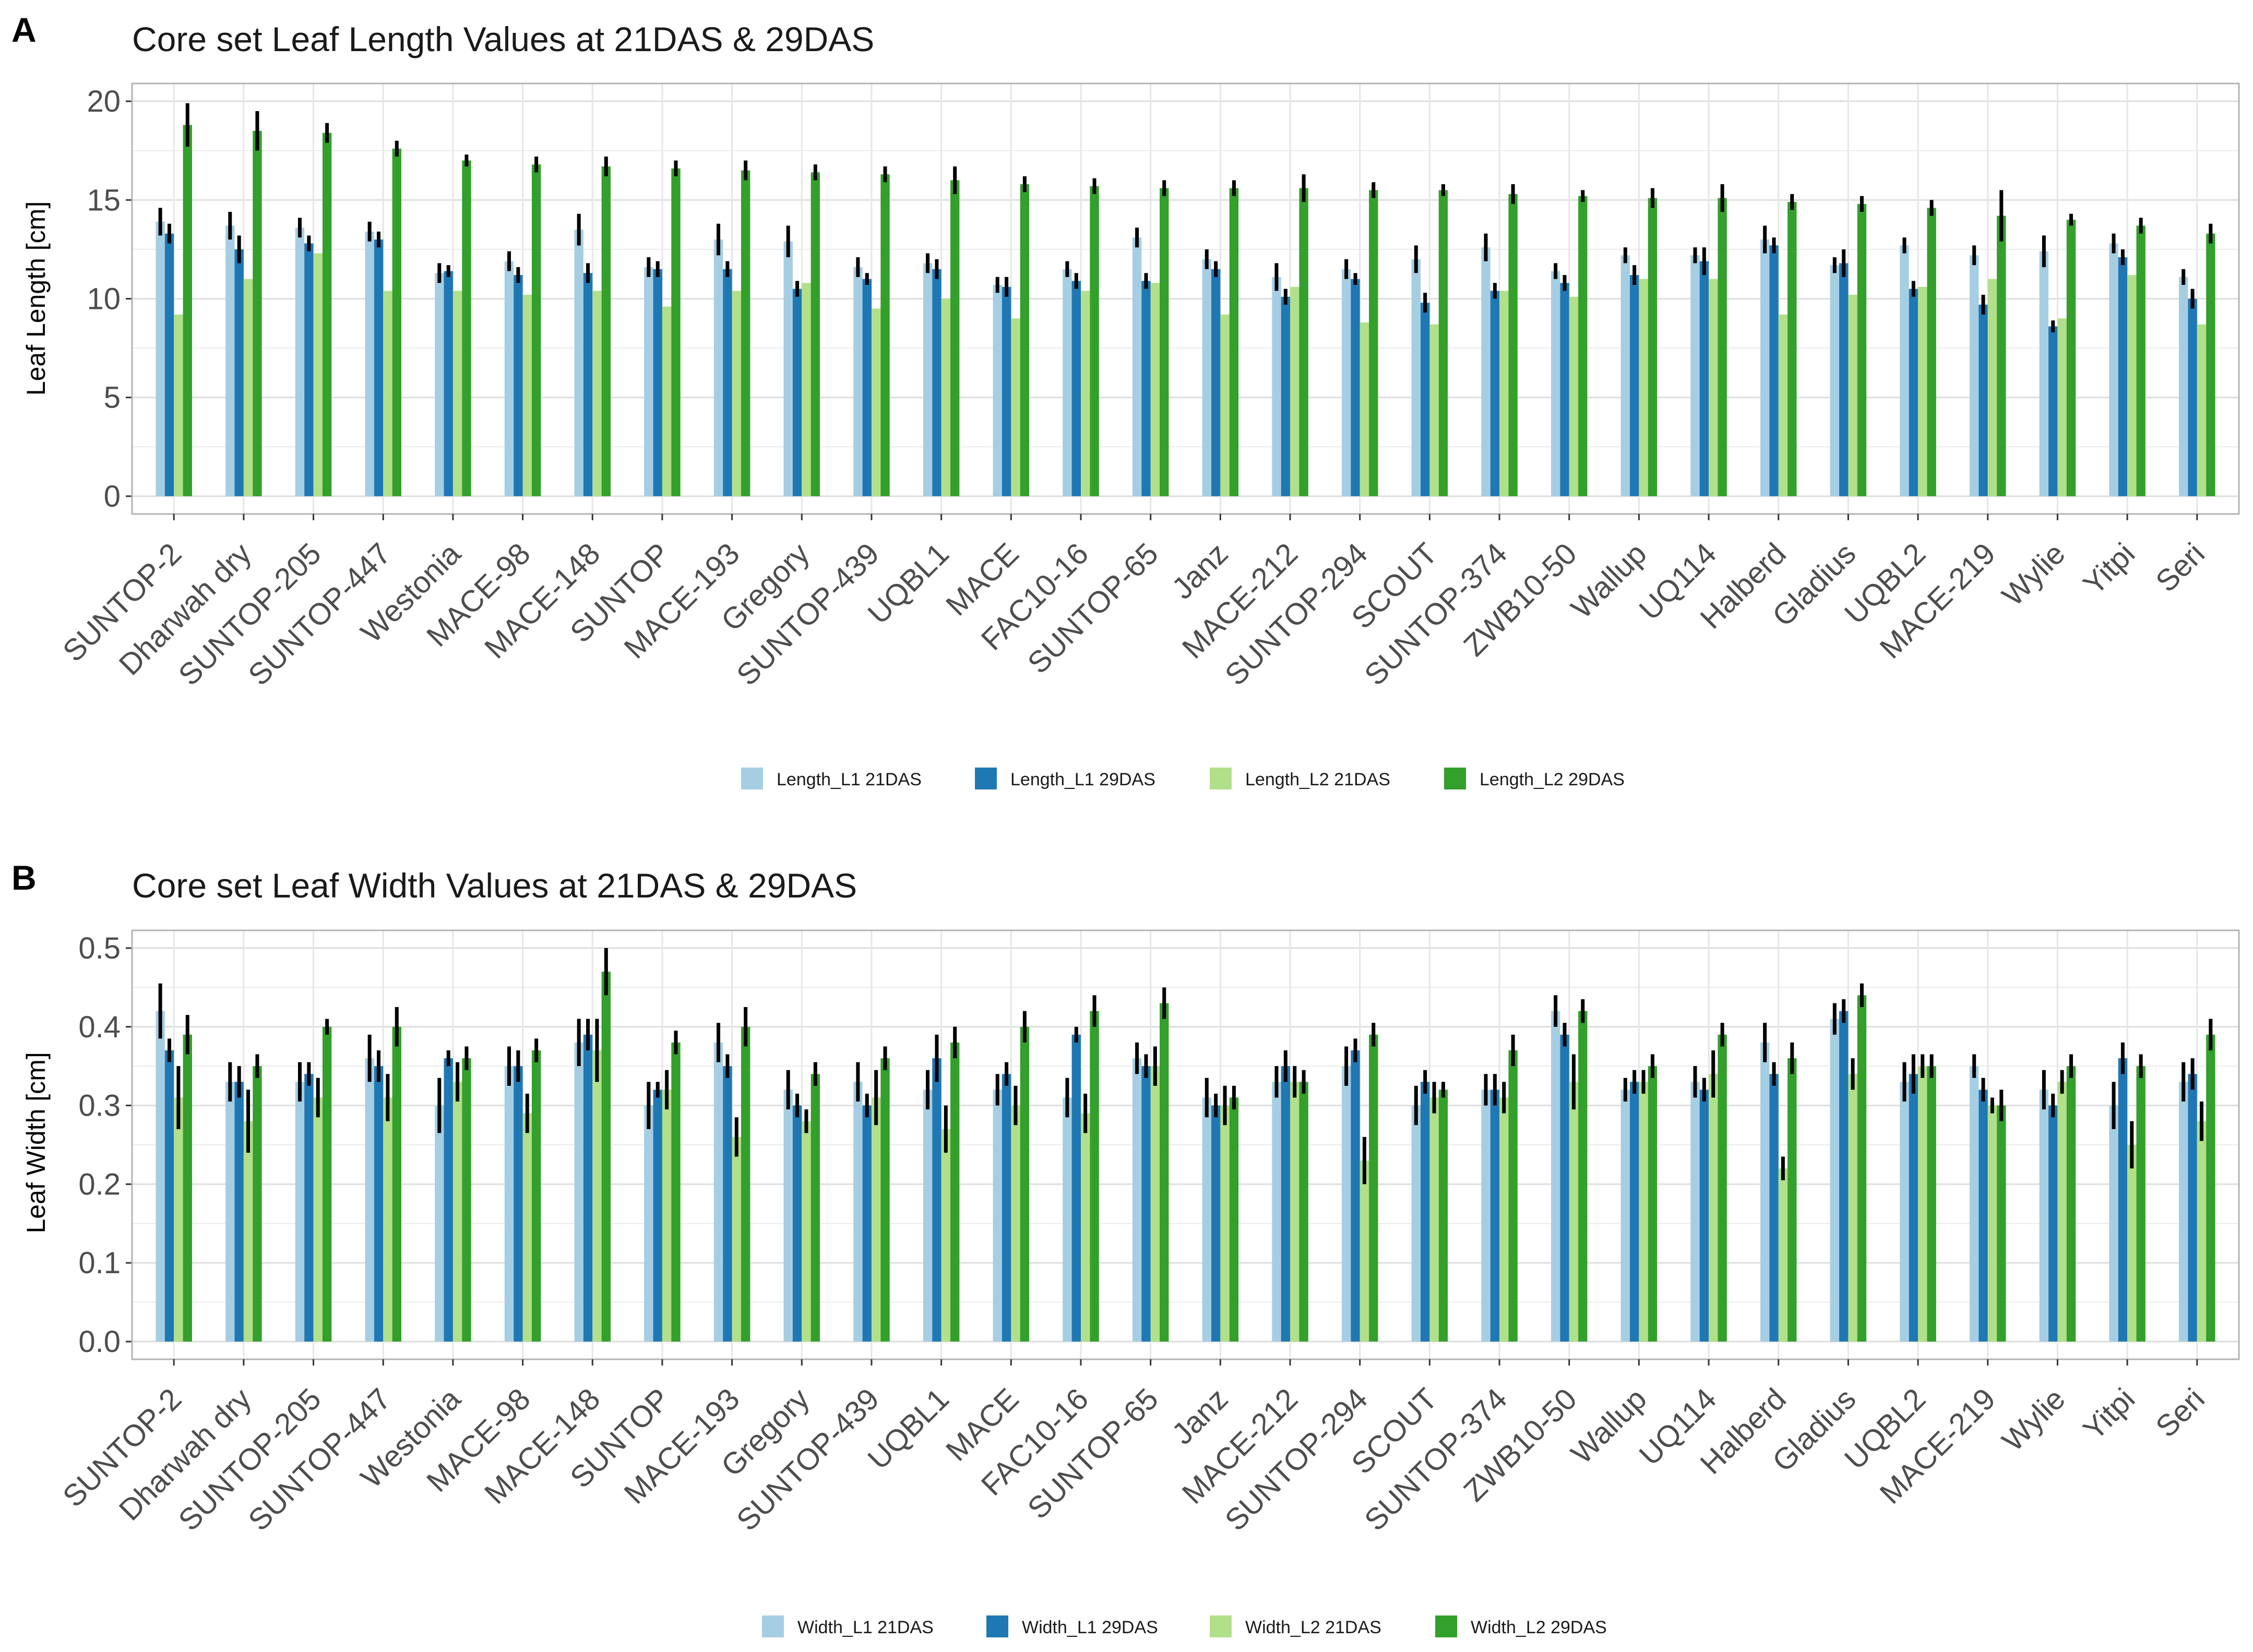 The height and width of the screenshot is (1652, 2253). What do you see at coordinates (104, 101) in the screenshot?
I see `panel-a-y-tick-label: 20` at bounding box center [104, 101].